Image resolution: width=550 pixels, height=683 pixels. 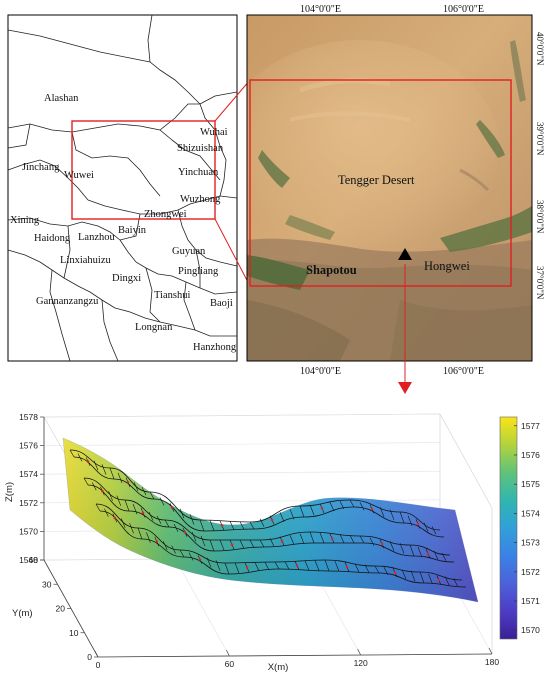 What do you see at coordinates (279, 542) in the screenshot?
I see `transect-edge` at bounding box center [279, 542].